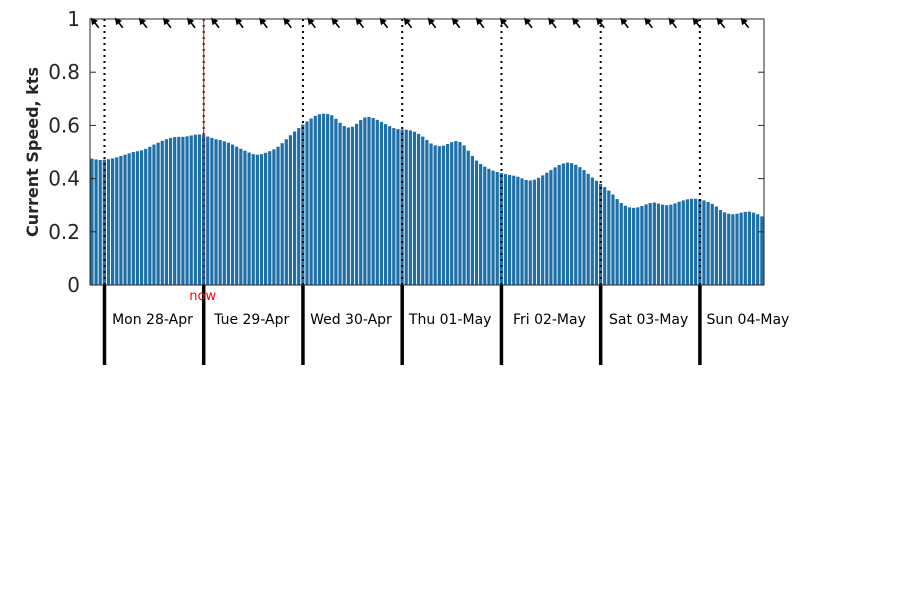 This screenshot has width=900, height=600. What do you see at coordinates (73, 19) in the screenshot?
I see `y-tick-label: 1` at bounding box center [73, 19].